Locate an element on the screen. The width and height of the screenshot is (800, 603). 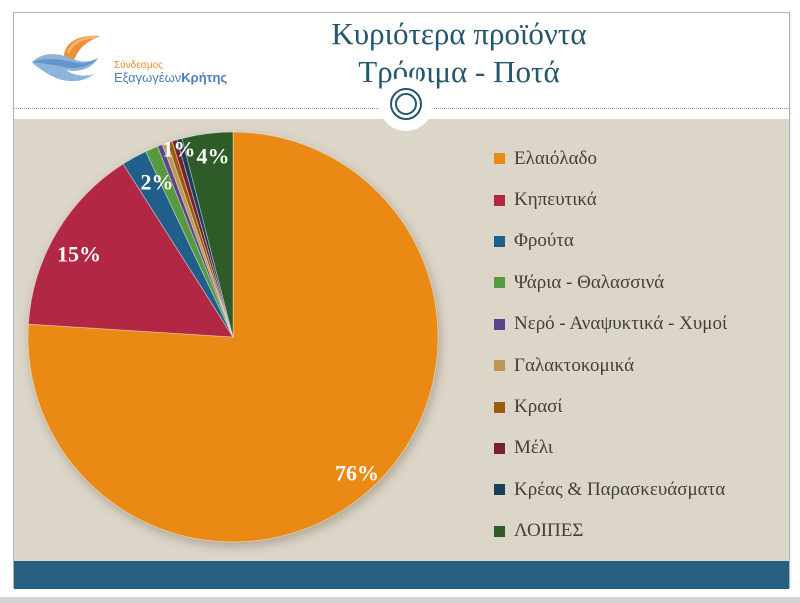
legend-item: Κρέας & Παρασκευάσματα is located at coordinates (641, 489).